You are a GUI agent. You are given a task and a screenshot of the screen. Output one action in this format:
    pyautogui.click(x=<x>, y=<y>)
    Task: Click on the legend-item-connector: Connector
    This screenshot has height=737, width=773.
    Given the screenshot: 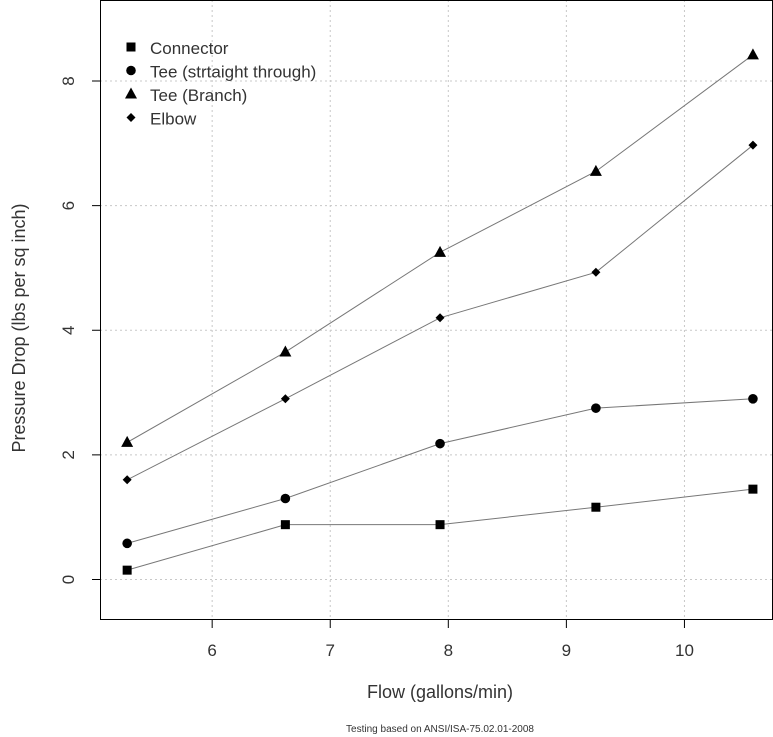 What is the action you would take?
    pyautogui.click(x=177, y=48)
    